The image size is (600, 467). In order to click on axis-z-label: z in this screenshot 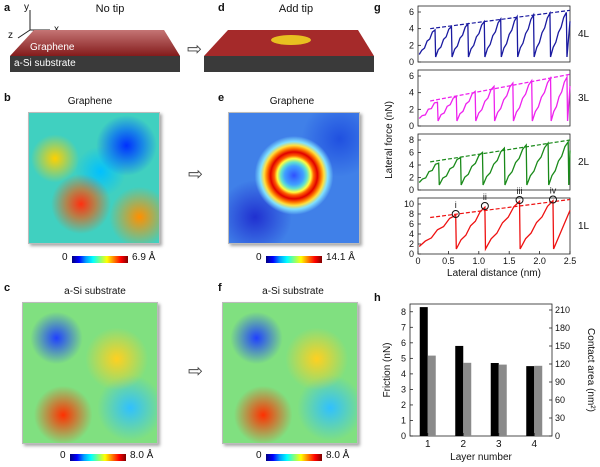, I will do `click(10, 35)`.